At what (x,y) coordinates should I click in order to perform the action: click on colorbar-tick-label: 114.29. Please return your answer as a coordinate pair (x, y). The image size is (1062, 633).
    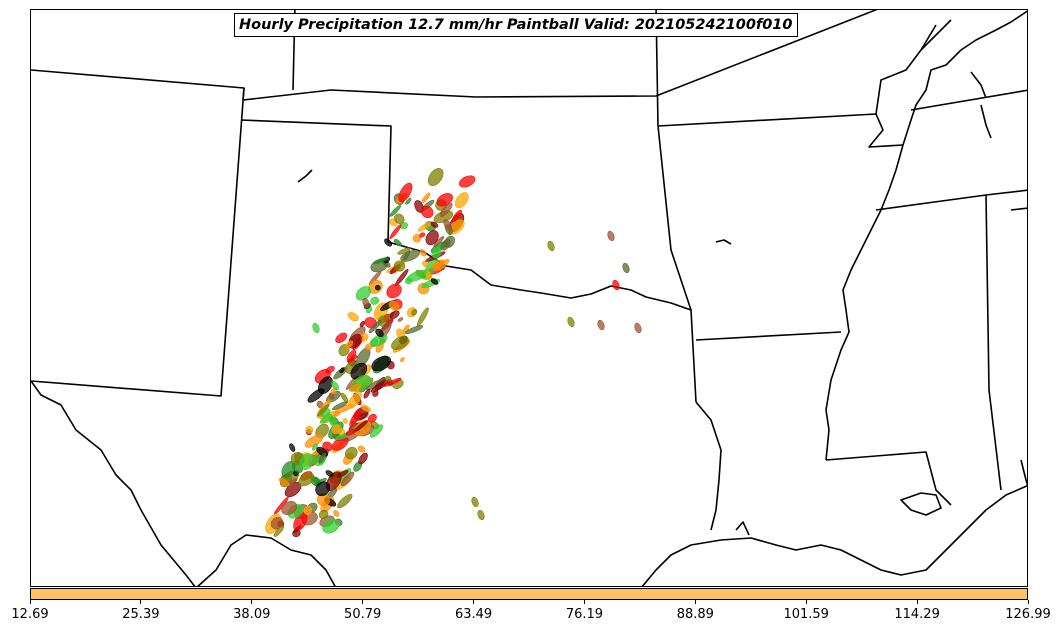
    Looking at the image, I should click on (917, 614).